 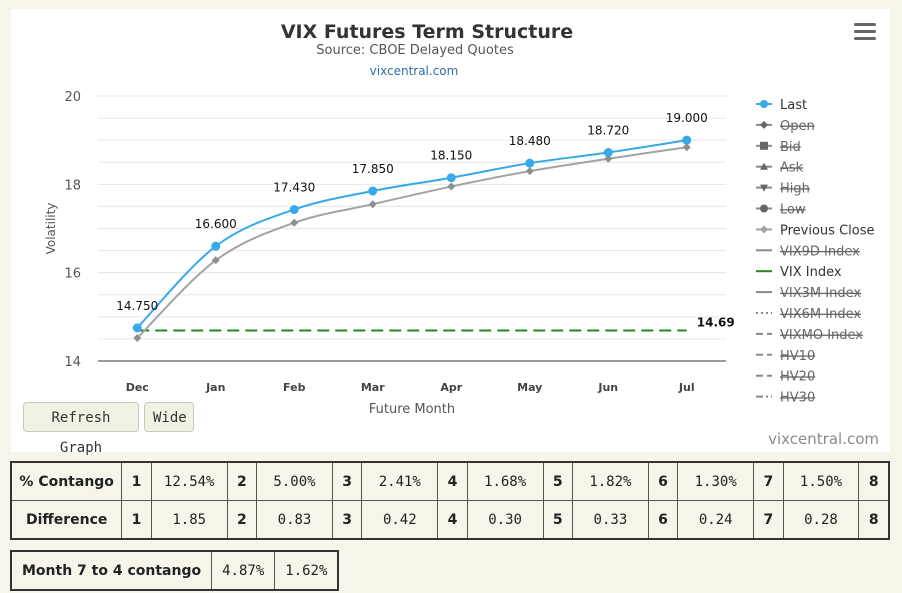 I want to click on last-data-label-may: 18.480, so click(x=530, y=141).